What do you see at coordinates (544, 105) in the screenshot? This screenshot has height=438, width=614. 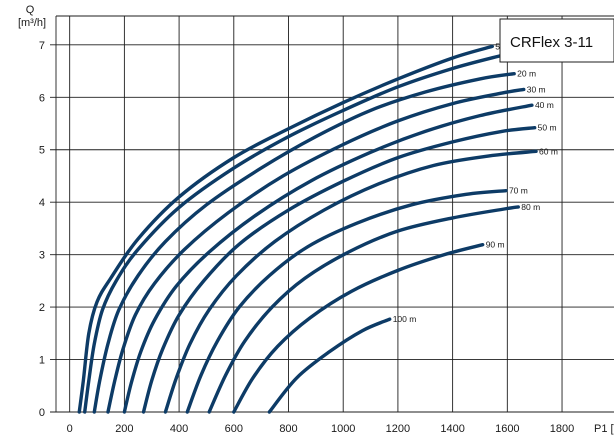 I see `curve-label-40m: 40 m` at bounding box center [544, 105].